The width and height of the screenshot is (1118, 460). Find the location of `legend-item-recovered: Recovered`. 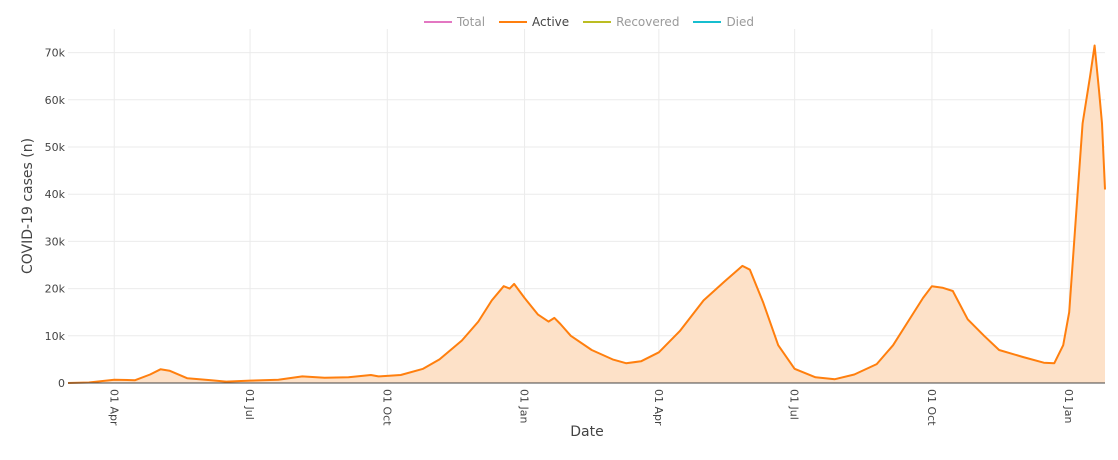

legend-item-recovered: Recovered is located at coordinates (631, 22).